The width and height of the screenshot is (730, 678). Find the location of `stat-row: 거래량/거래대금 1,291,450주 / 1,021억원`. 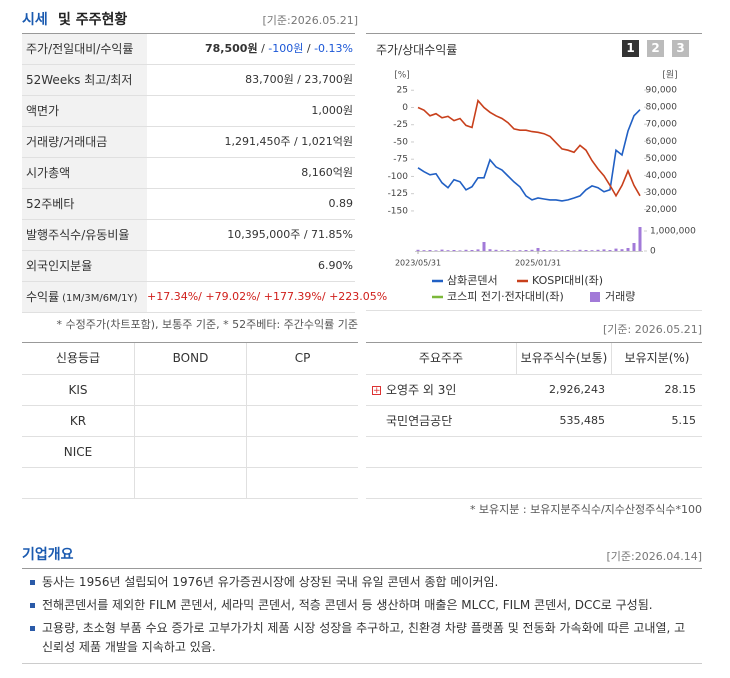

stat-row: 거래량/거래대금 1,291,450주 / 1,021억원 is located at coordinates (188, 142).